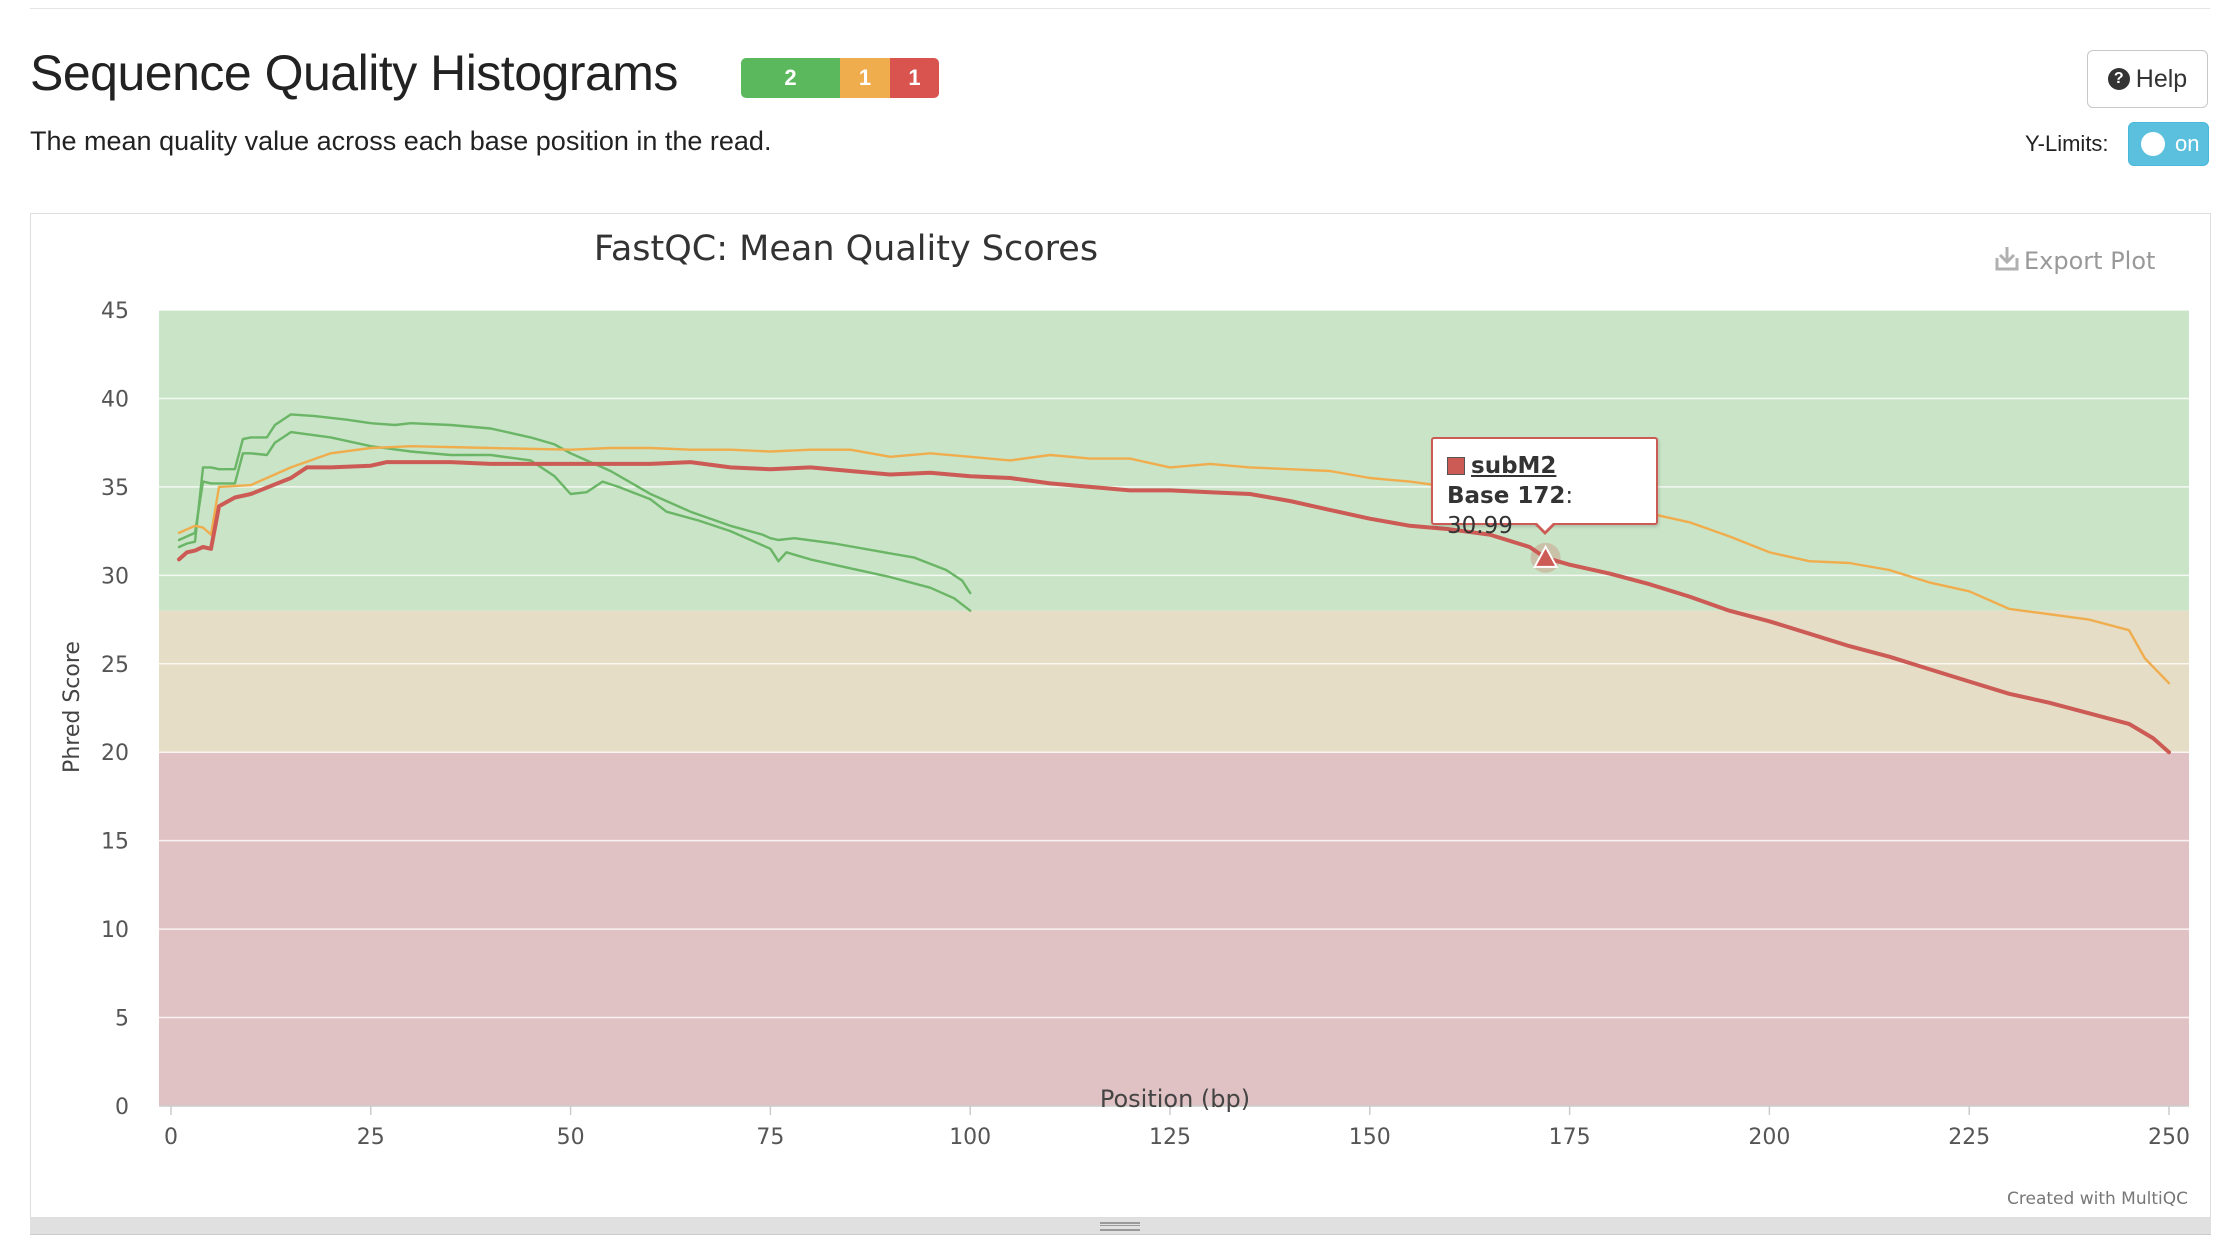 Image resolution: width=2240 pixels, height=1258 pixels. I want to click on grip-icon, so click(1120, 1226).